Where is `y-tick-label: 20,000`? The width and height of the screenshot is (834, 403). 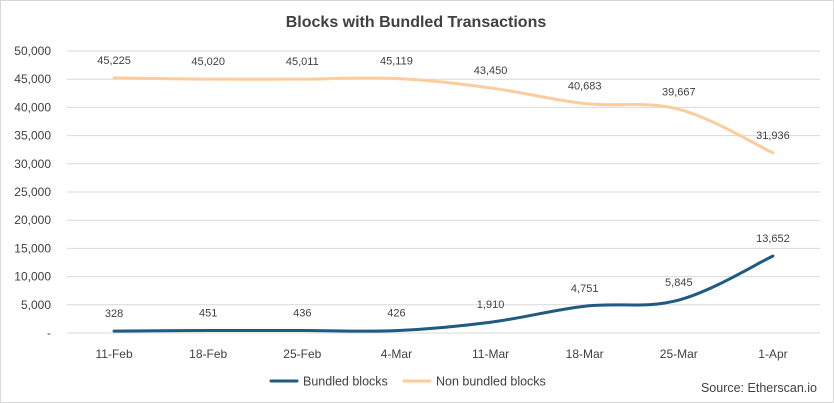
y-tick-label: 20,000 is located at coordinates (32, 220).